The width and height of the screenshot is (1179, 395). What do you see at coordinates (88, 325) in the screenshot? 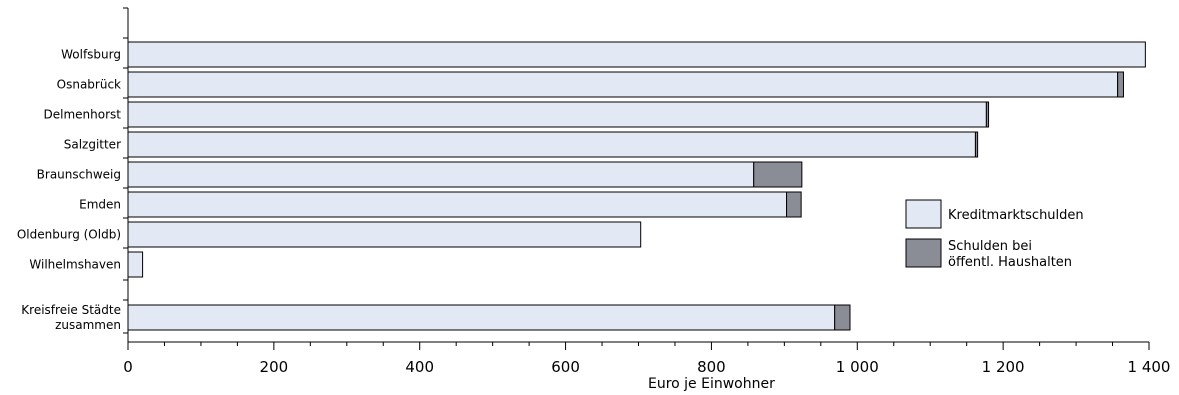
I see `category-label: zusammen` at bounding box center [88, 325].